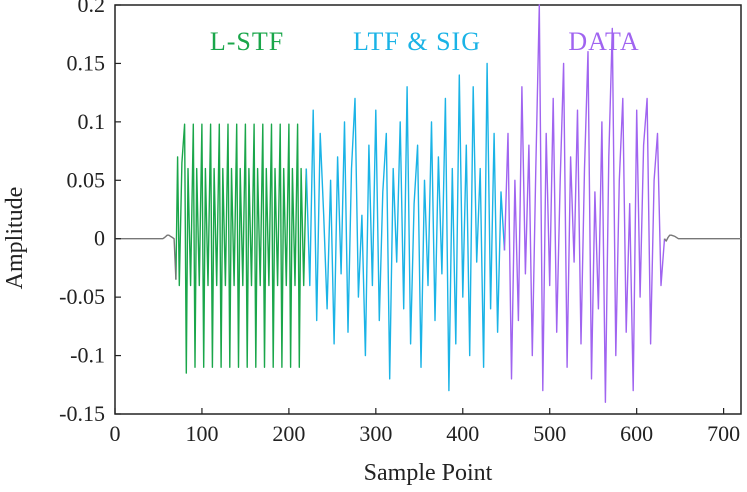 The height and width of the screenshot is (492, 747). What do you see at coordinates (82, 296) in the screenshot?
I see `y-tick-label: -0.05` at bounding box center [82, 296].